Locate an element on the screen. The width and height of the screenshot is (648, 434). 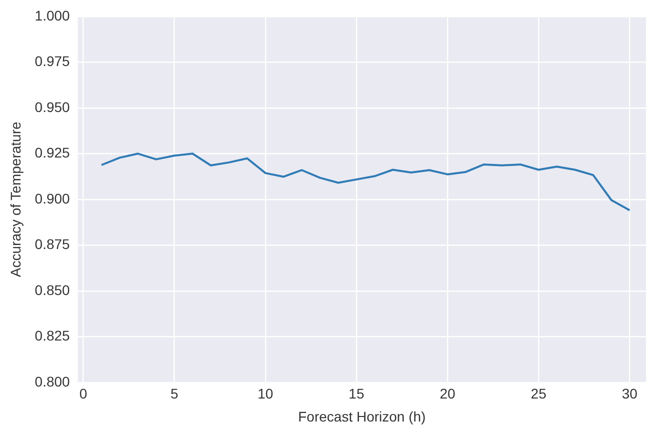
y-tick-label: 0.875 is located at coordinates (52, 244).